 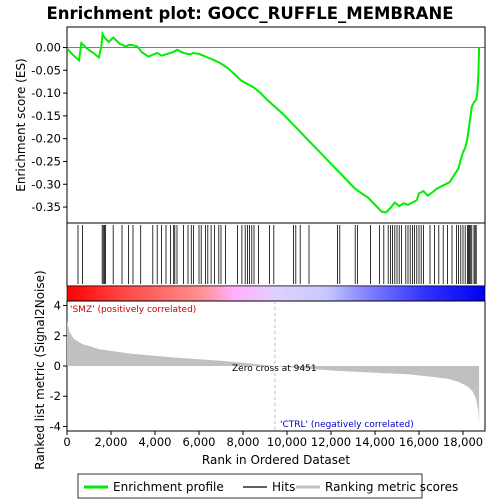 What do you see at coordinates (111, 442) in the screenshot?
I see `x-tick-label: 2,000` at bounding box center [111, 442].